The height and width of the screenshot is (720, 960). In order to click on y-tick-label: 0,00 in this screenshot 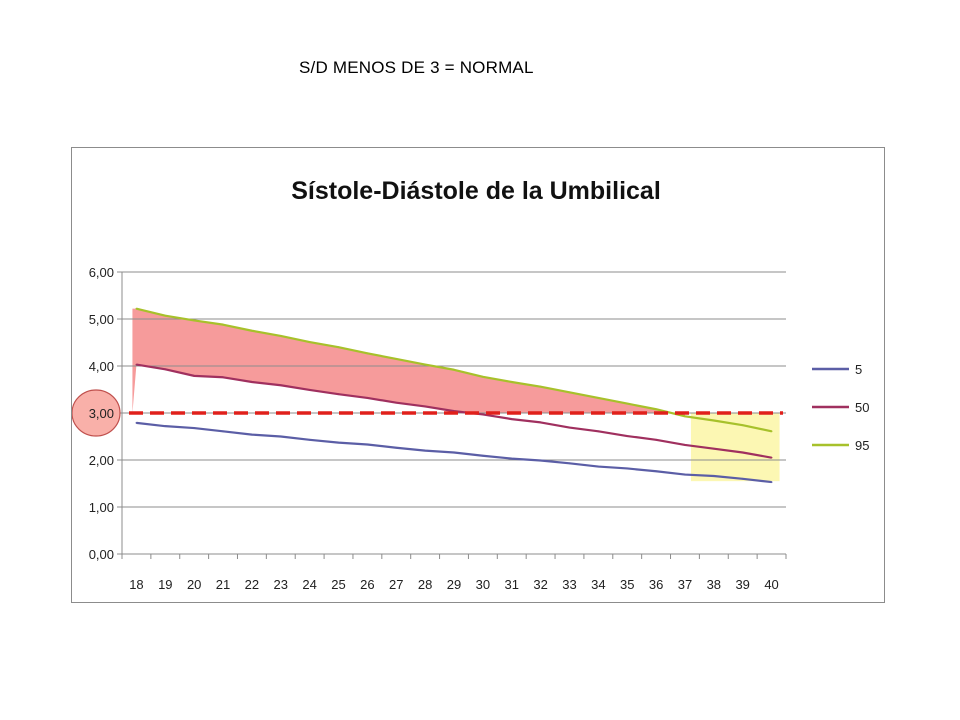, I will do `click(101, 554)`.